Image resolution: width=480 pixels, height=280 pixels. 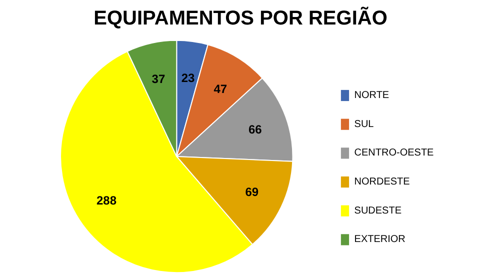 What do you see at coordinates (252, 191) in the screenshot?
I see `data-label: 69` at bounding box center [252, 191].